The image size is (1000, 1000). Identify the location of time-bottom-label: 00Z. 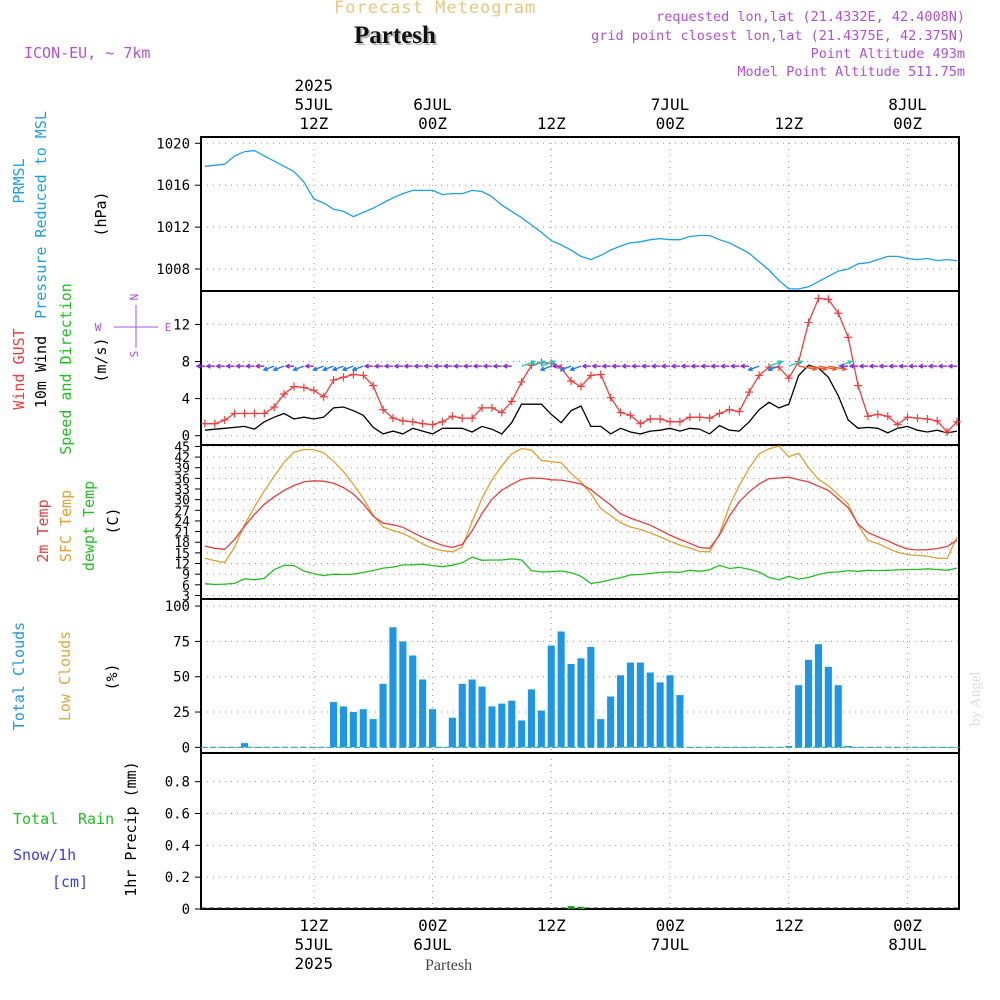
(907, 925).